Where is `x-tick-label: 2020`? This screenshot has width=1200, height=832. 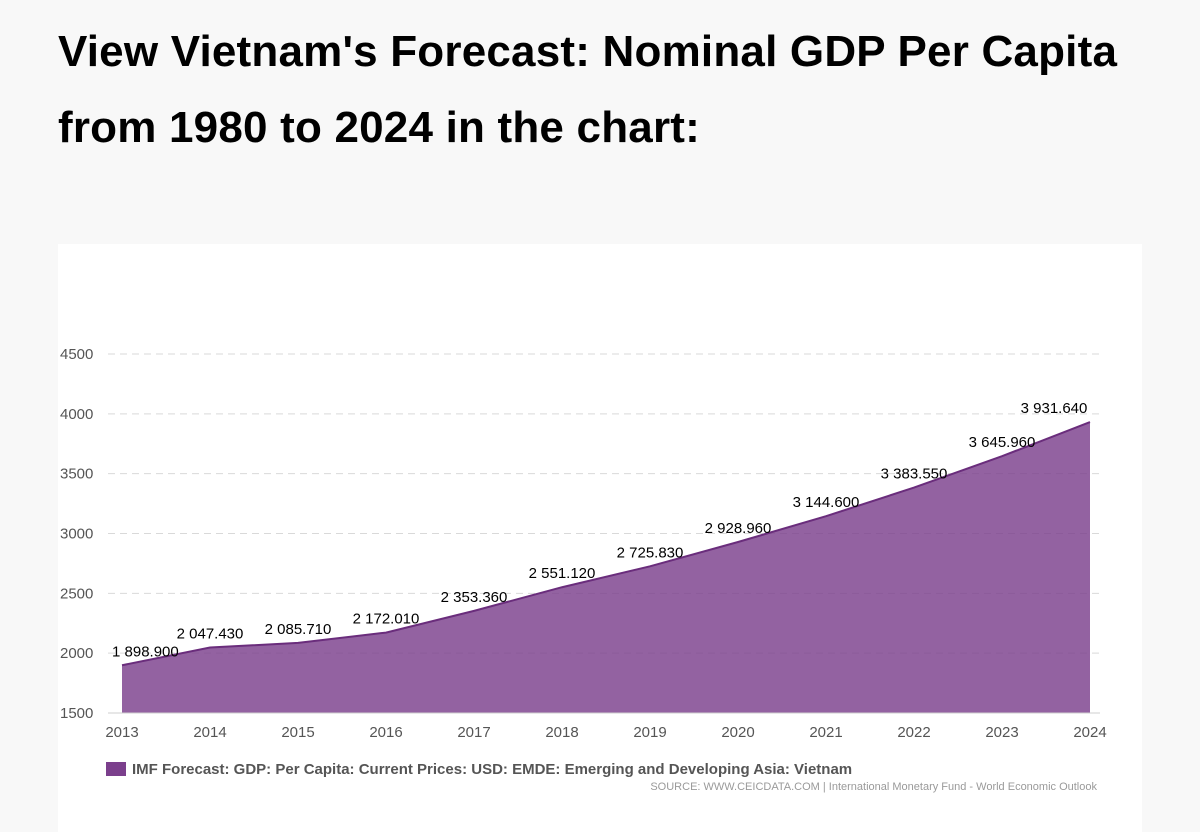
x-tick-label: 2020 is located at coordinates (737, 732).